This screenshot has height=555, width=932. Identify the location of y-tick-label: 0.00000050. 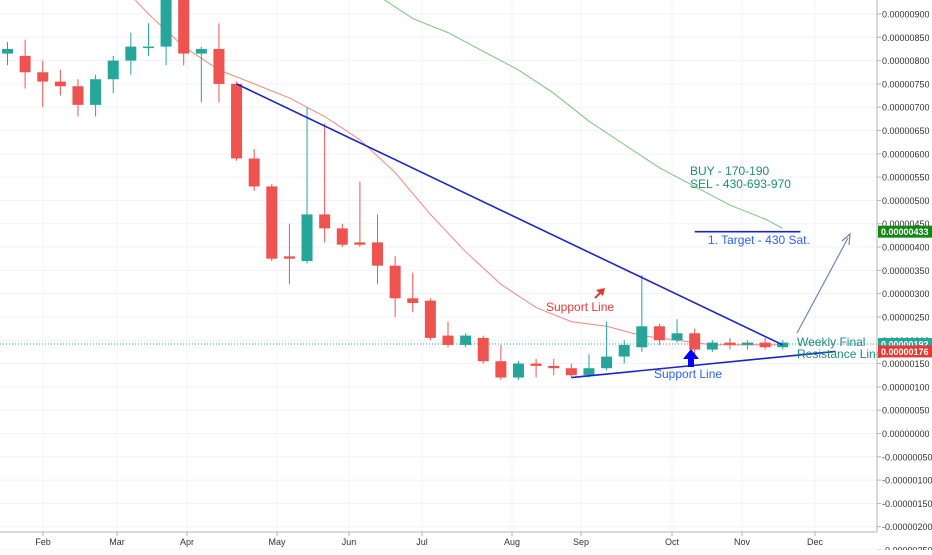
(906, 411).